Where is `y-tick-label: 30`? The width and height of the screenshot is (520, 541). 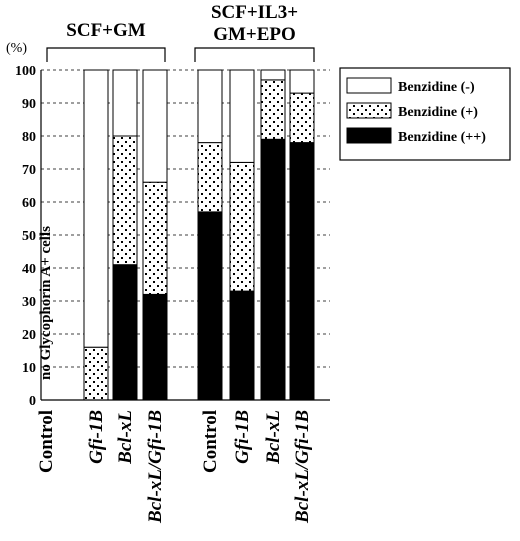 y-tick-label: 30 is located at coordinates (29, 302).